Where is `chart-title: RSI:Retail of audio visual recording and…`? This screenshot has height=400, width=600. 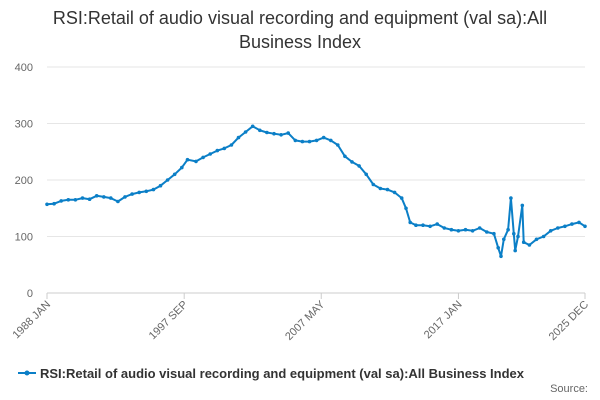
chart-title: RSI:Retail of audio visual recording and… is located at coordinates (300, 30).